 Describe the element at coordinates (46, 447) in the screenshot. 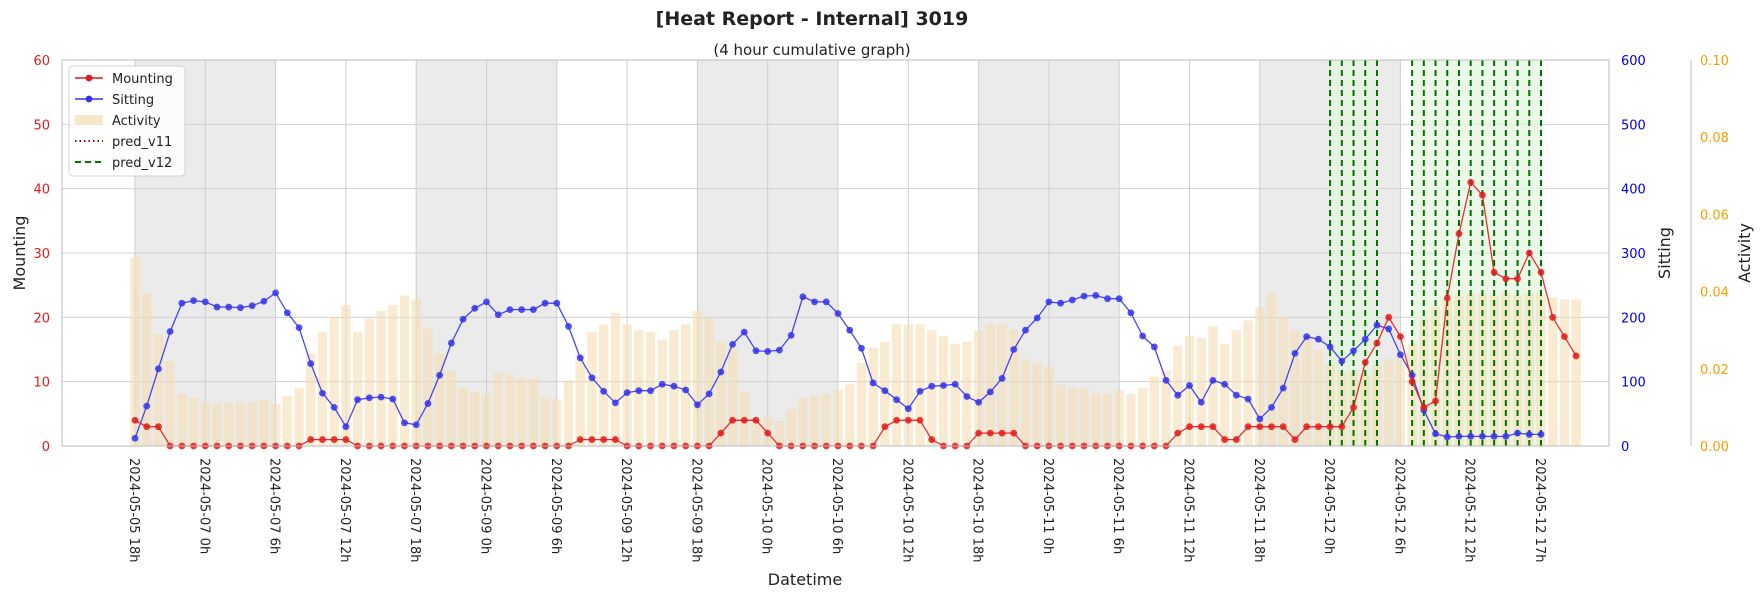

I see `y-left-tick-label: 0` at that location.